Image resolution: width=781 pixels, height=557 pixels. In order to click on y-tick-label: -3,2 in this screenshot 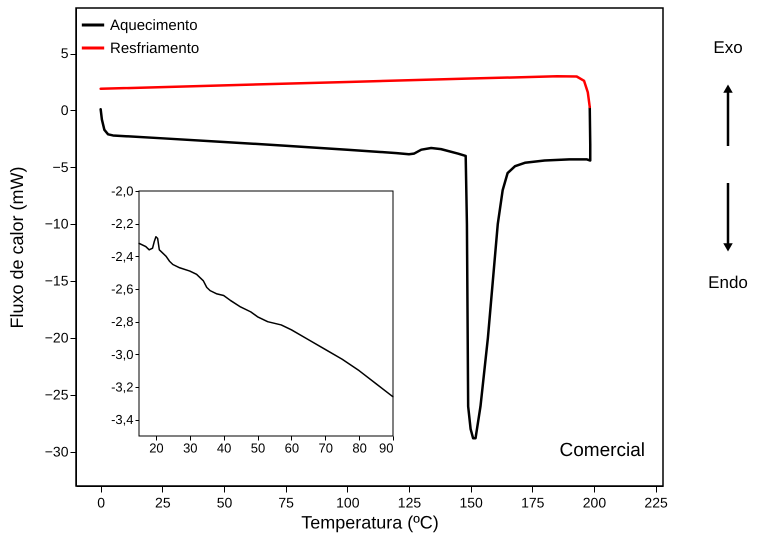, I will do `click(122, 387)`.